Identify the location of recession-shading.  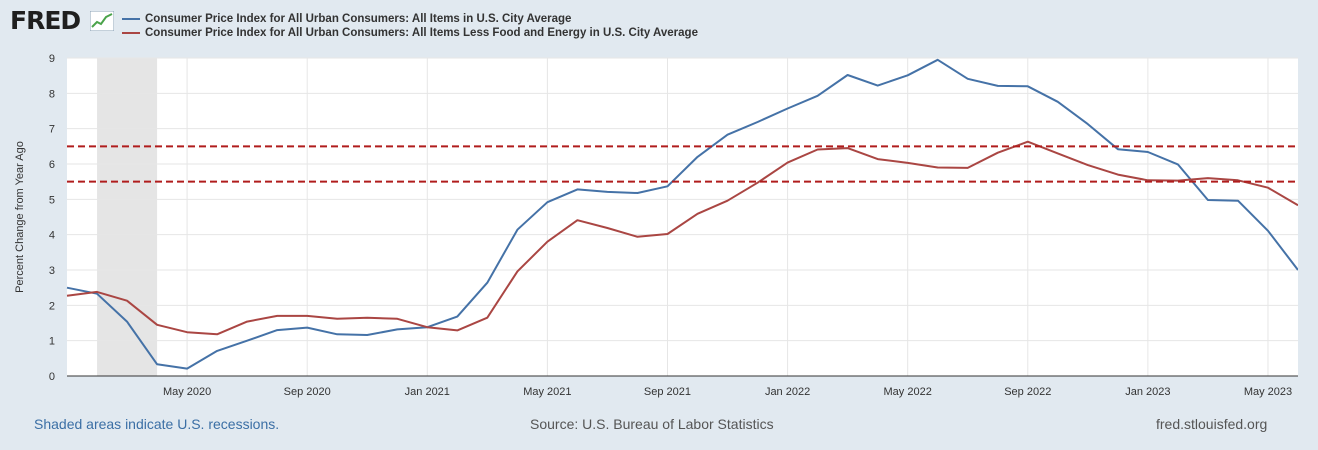
(127, 217).